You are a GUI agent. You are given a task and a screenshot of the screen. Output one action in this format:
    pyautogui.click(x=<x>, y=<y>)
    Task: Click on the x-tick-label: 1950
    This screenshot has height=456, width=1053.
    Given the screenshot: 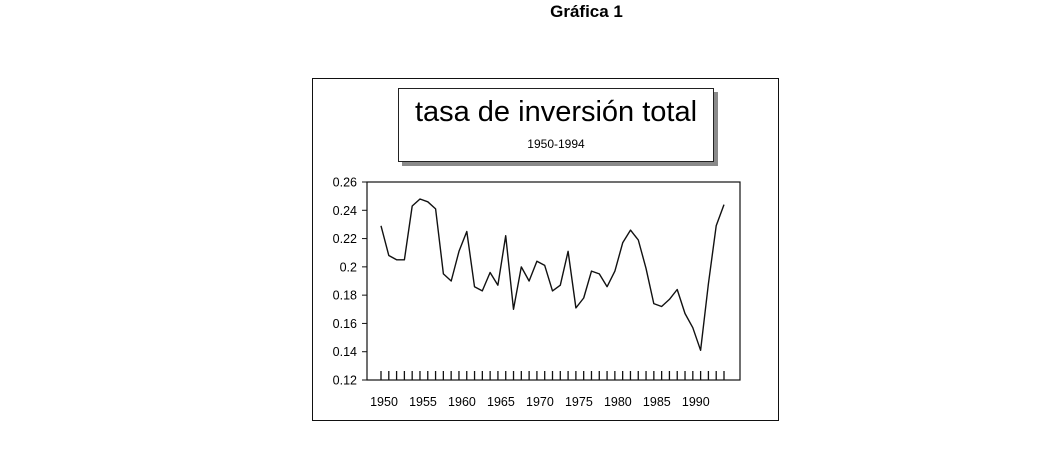 What is the action you would take?
    pyautogui.click(x=384, y=402)
    